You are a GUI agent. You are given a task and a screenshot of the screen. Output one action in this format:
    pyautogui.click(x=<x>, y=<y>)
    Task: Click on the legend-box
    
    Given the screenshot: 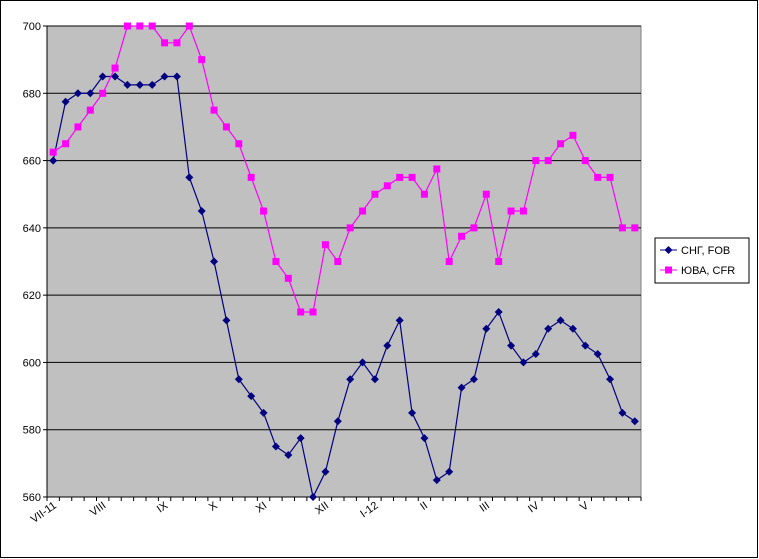 What is the action you would take?
    pyautogui.click(x=702, y=260)
    